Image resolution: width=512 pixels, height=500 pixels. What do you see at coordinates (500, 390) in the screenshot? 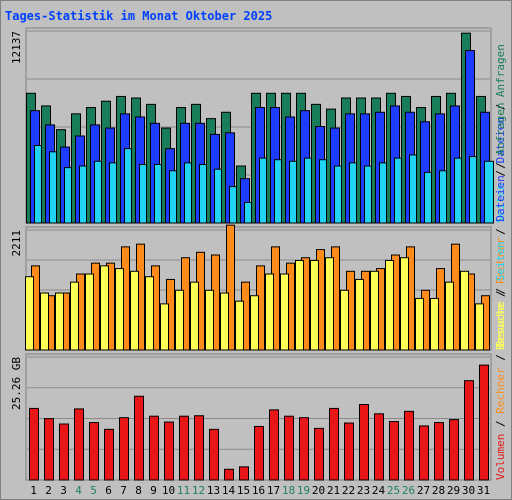
I see `legend-entry: Rechner` at bounding box center [500, 390].